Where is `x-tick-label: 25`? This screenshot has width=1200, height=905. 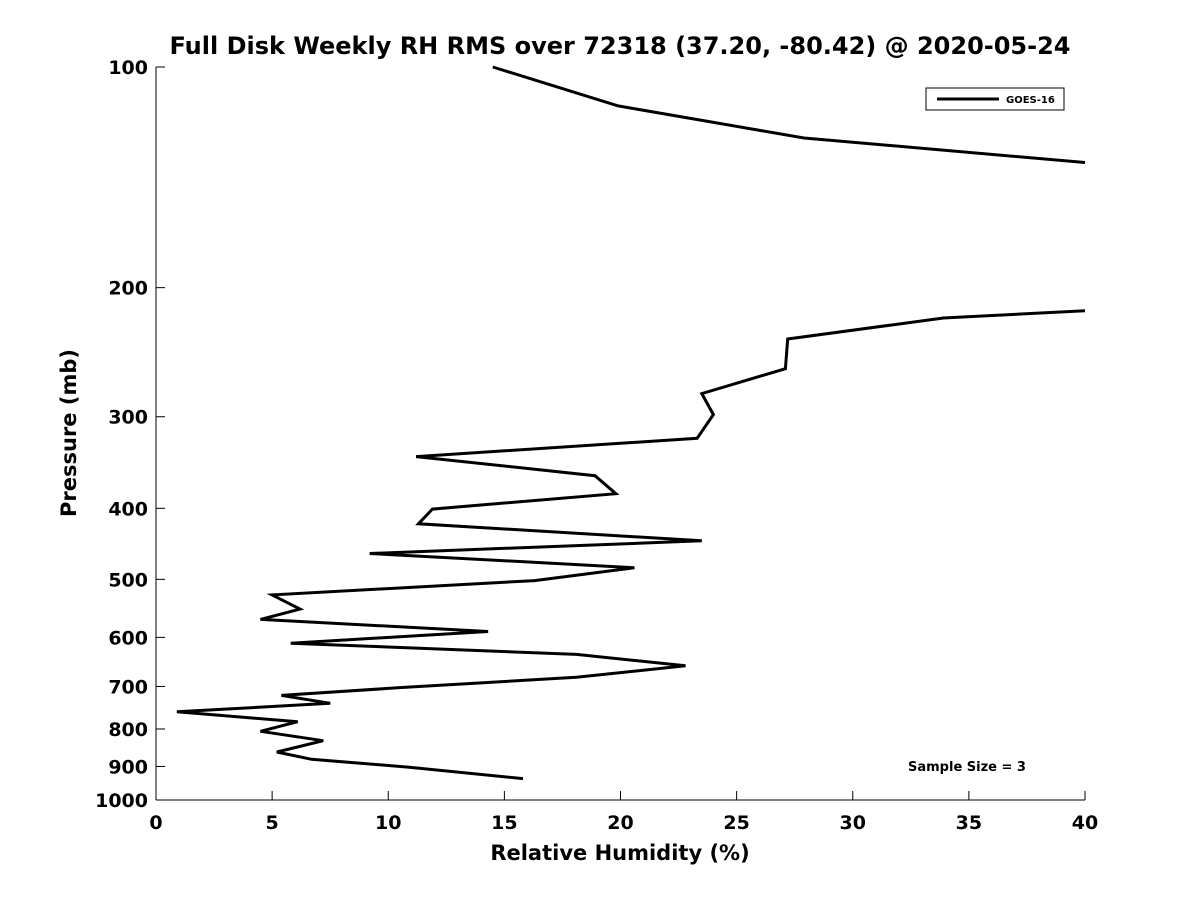 x-tick-label: 25 is located at coordinates (736, 823).